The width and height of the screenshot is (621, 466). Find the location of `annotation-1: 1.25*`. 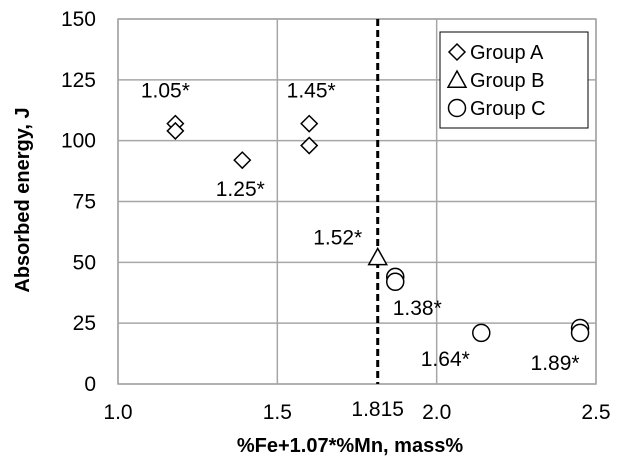

annotation-1: 1.25* is located at coordinates (240, 189).